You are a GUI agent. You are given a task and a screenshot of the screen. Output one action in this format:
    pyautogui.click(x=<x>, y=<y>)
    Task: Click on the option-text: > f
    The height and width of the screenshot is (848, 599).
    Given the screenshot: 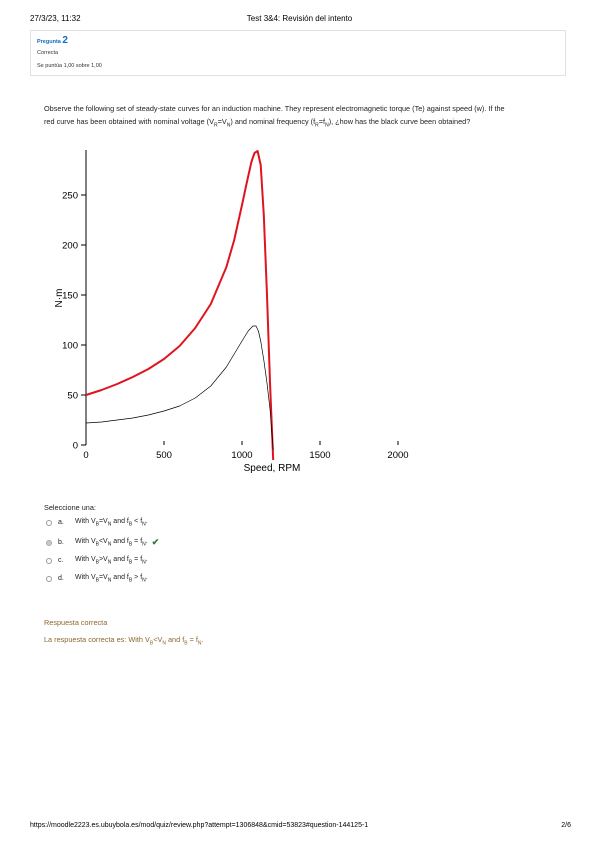 What is the action you would take?
    pyautogui.click(x=137, y=577)
    